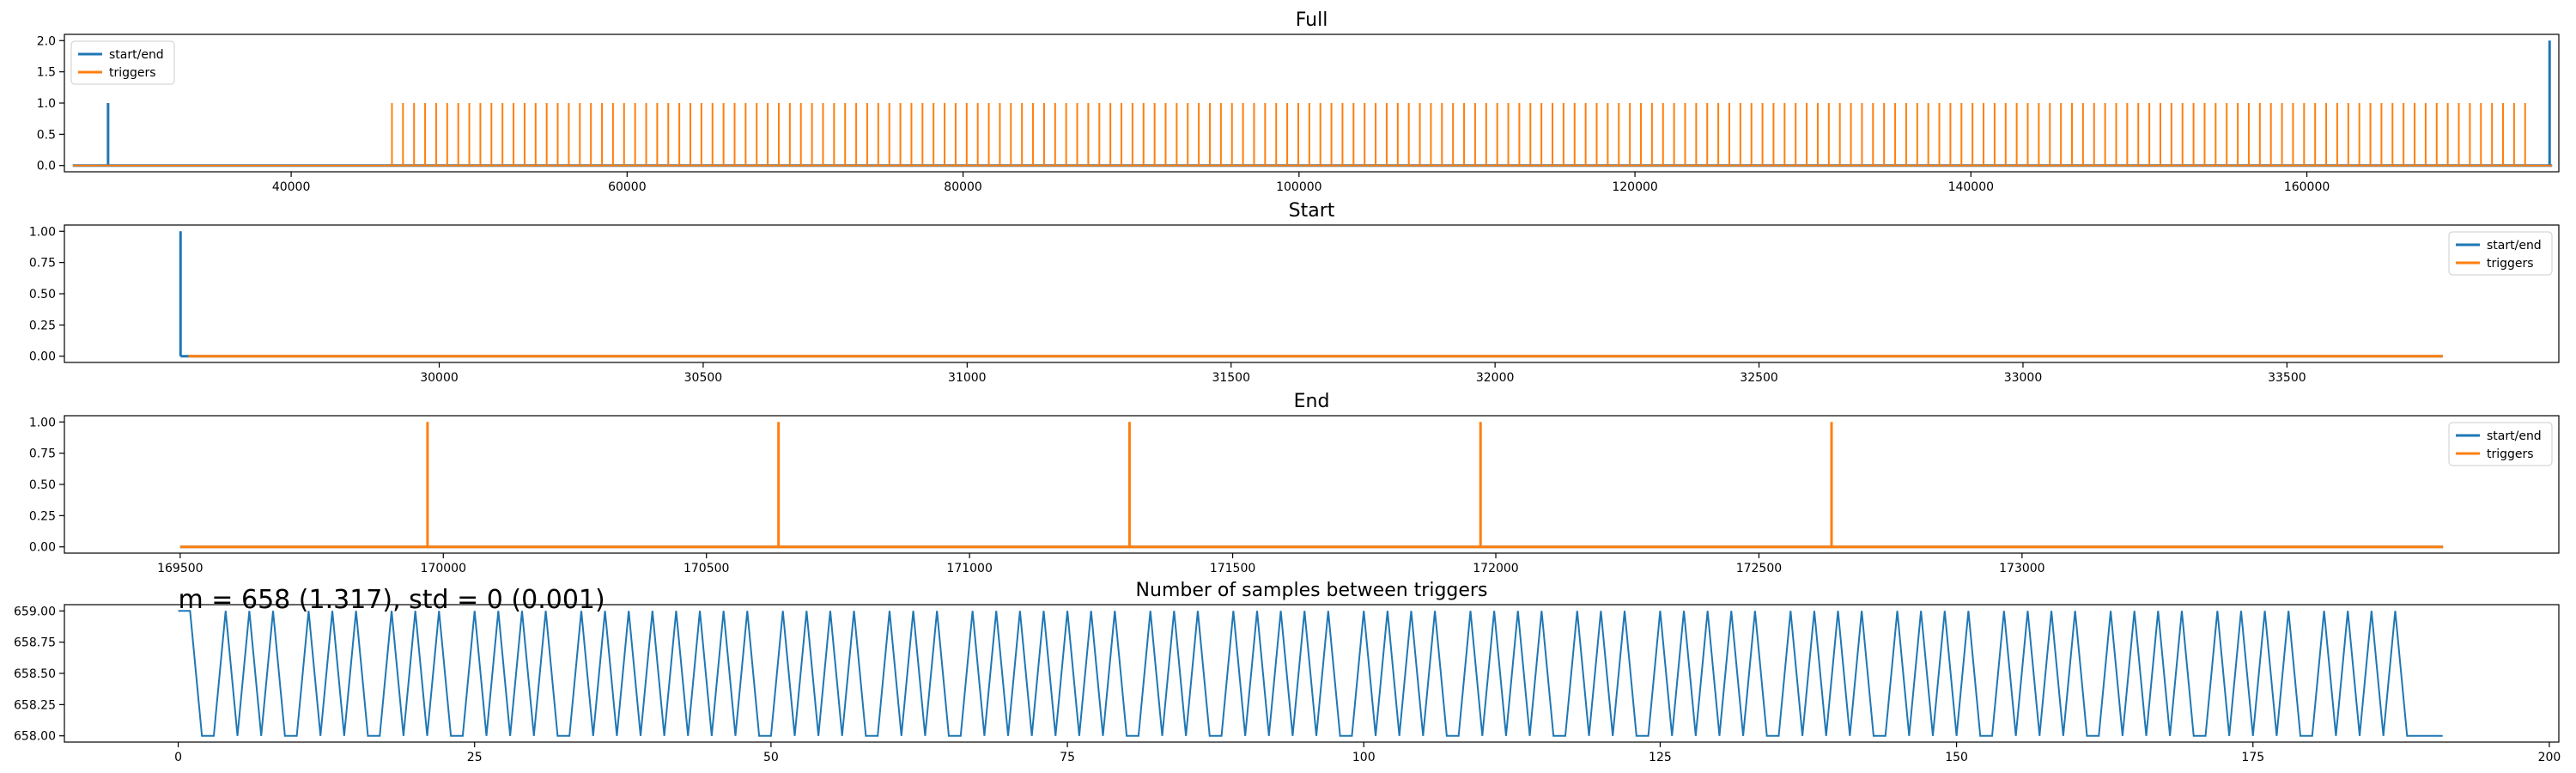  Describe the element at coordinates (1634, 187) in the screenshot. I see `x-tick-label: 120000` at that location.